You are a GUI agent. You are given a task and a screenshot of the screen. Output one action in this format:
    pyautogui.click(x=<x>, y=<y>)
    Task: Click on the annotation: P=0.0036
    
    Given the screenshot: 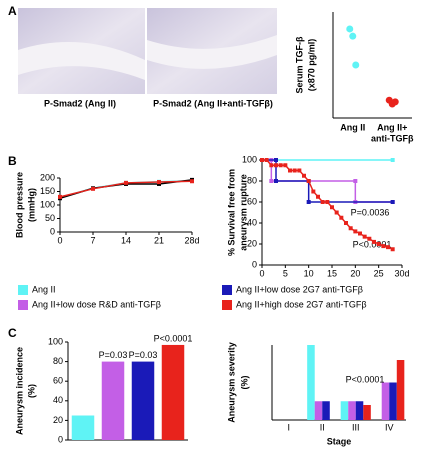 What is the action you would take?
    pyautogui.click(x=370, y=212)
    